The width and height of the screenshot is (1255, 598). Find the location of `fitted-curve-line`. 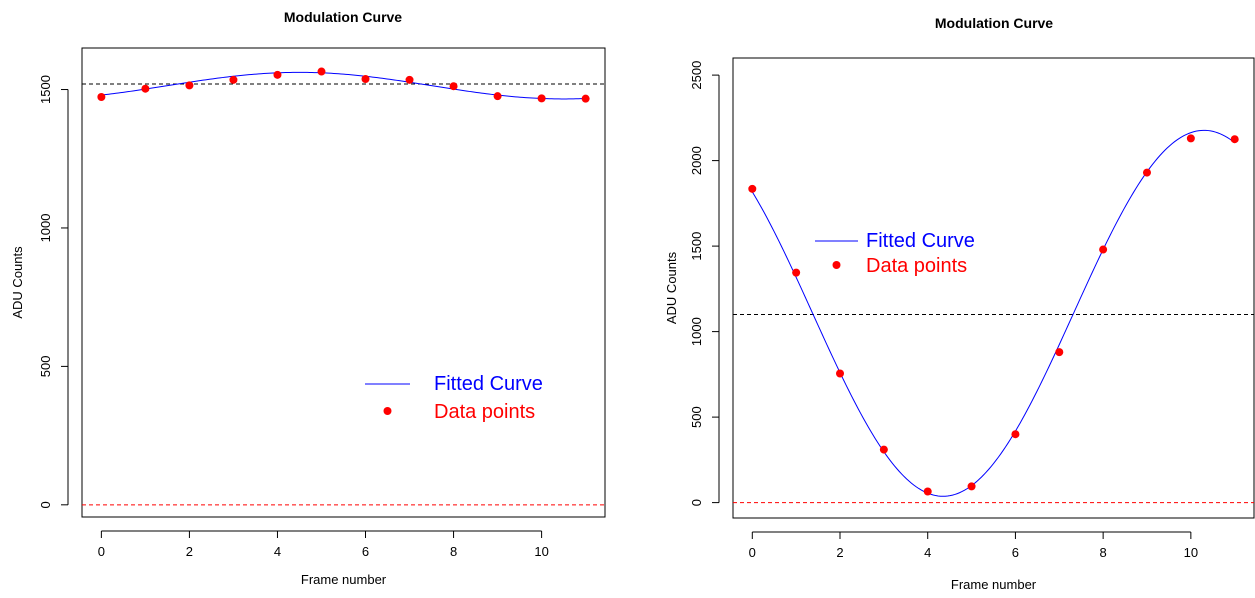

fitted-curve-line is located at coordinates (343, 85).